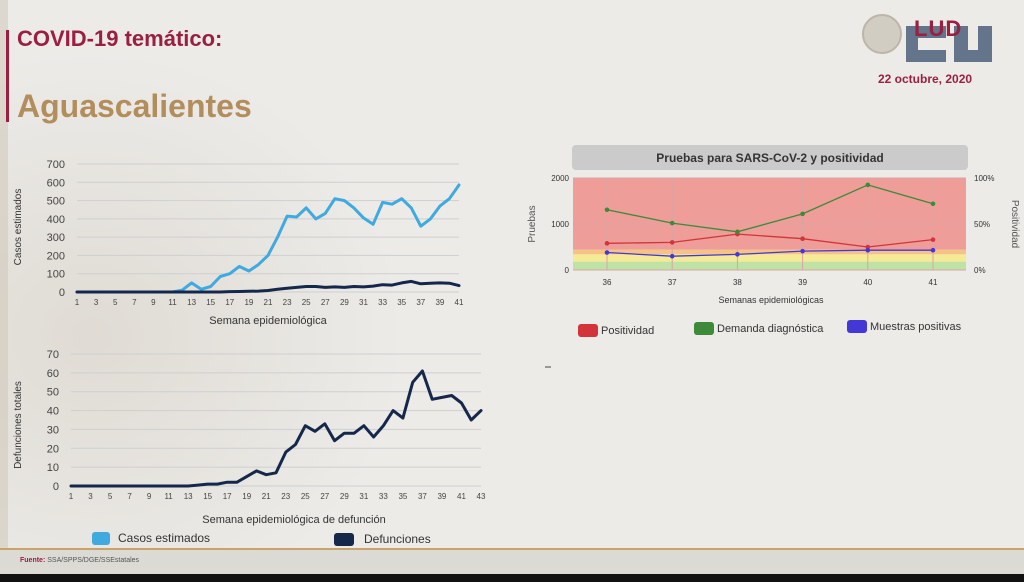 Image resolution: width=1024 pixels, height=582 pixels. I want to click on y-tick-label: 20, so click(53, 449).